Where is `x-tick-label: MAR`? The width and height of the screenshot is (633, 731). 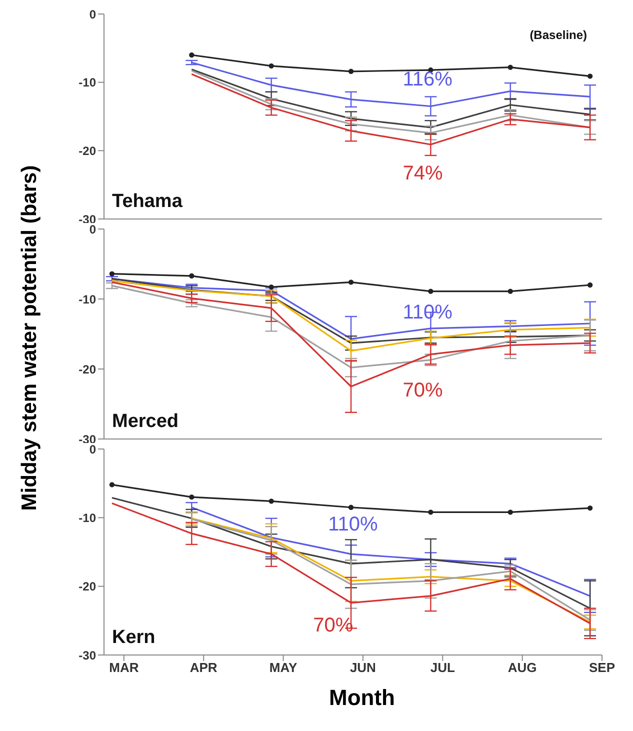
x-tick-label: MAR is located at coordinates (124, 668).